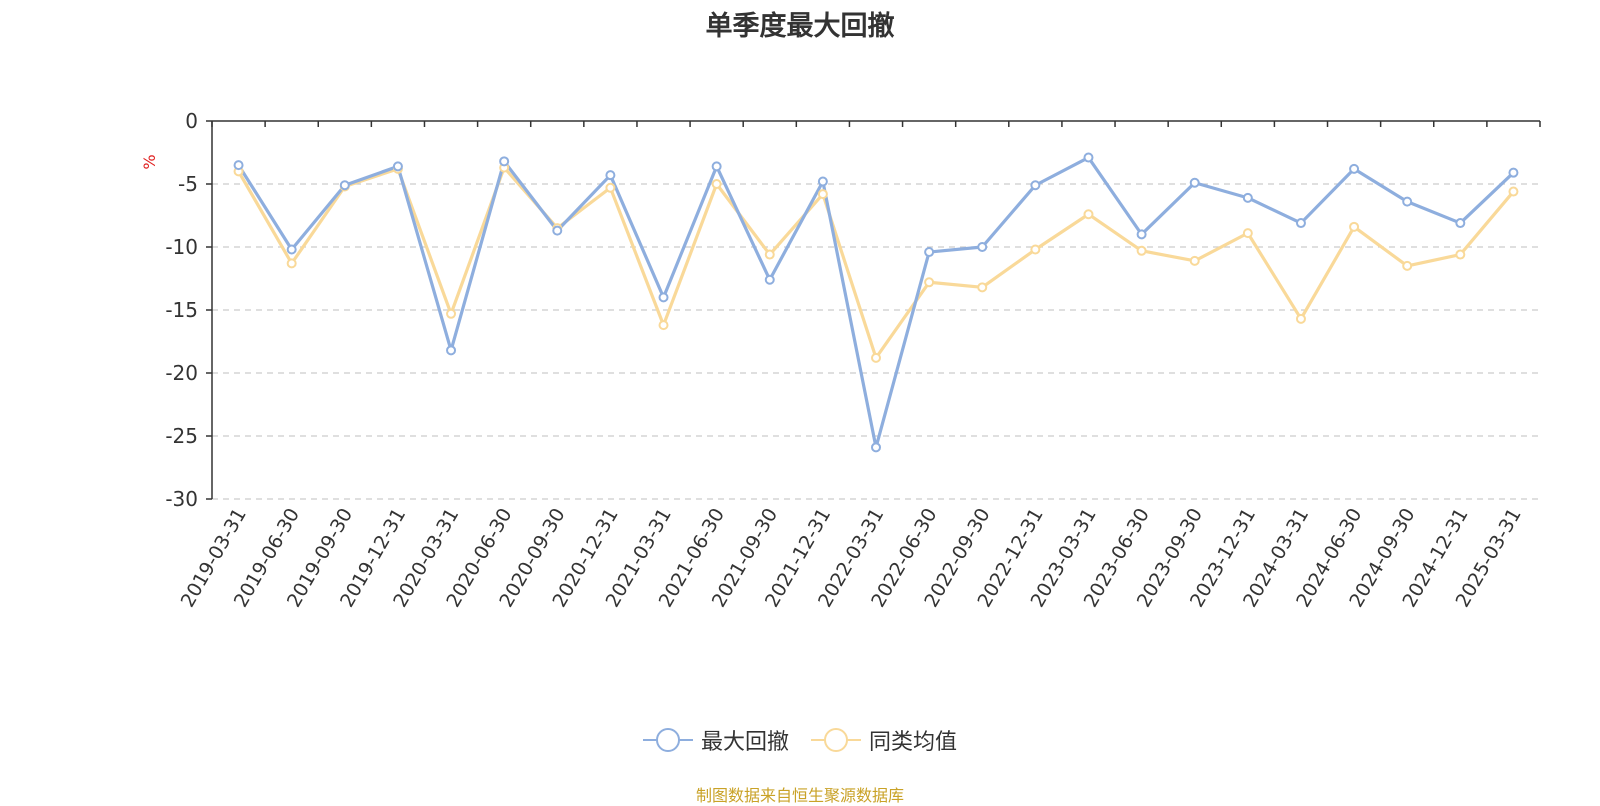 This screenshot has width=1600, height=806. Describe the element at coordinates (744, 742) in the screenshot. I see `legend-label: 最大回撤` at that location.